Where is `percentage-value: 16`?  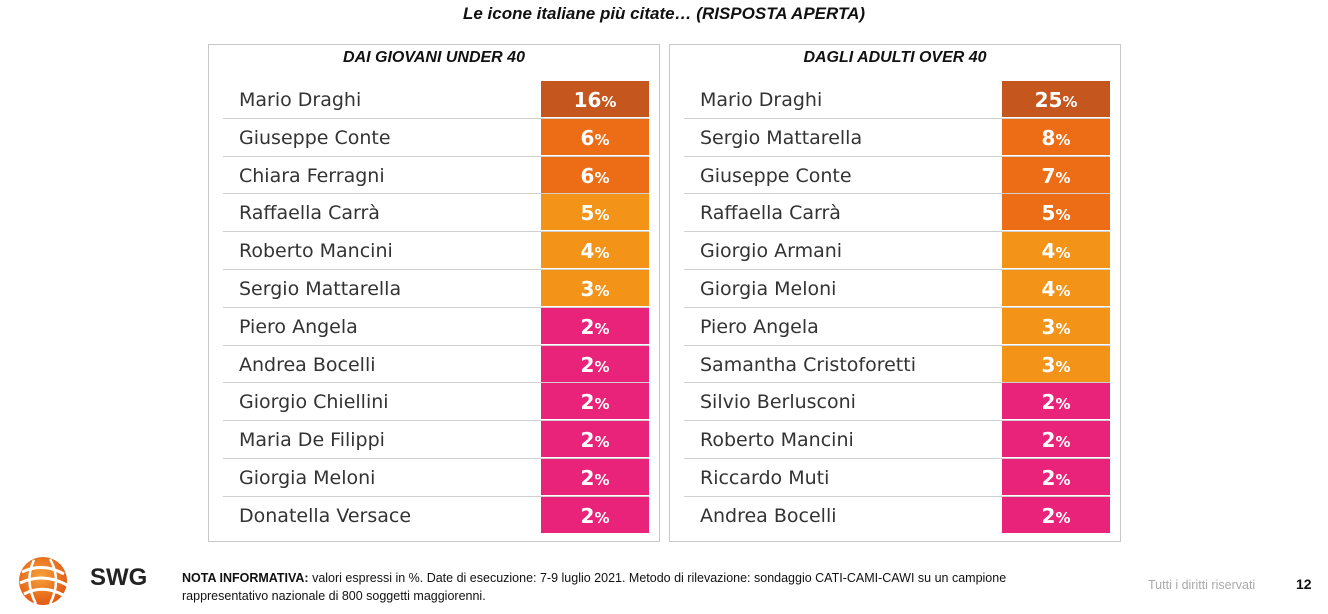 percentage-value: 16 is located at coordinates (587, 100).